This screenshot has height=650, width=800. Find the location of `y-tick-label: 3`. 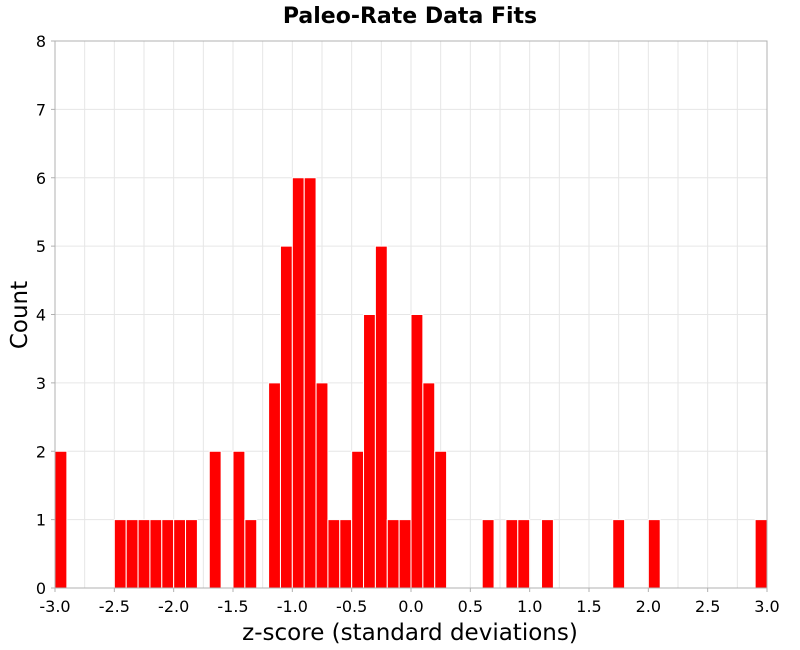

y-tick-label: 3 is located at coordinates (41, 383).